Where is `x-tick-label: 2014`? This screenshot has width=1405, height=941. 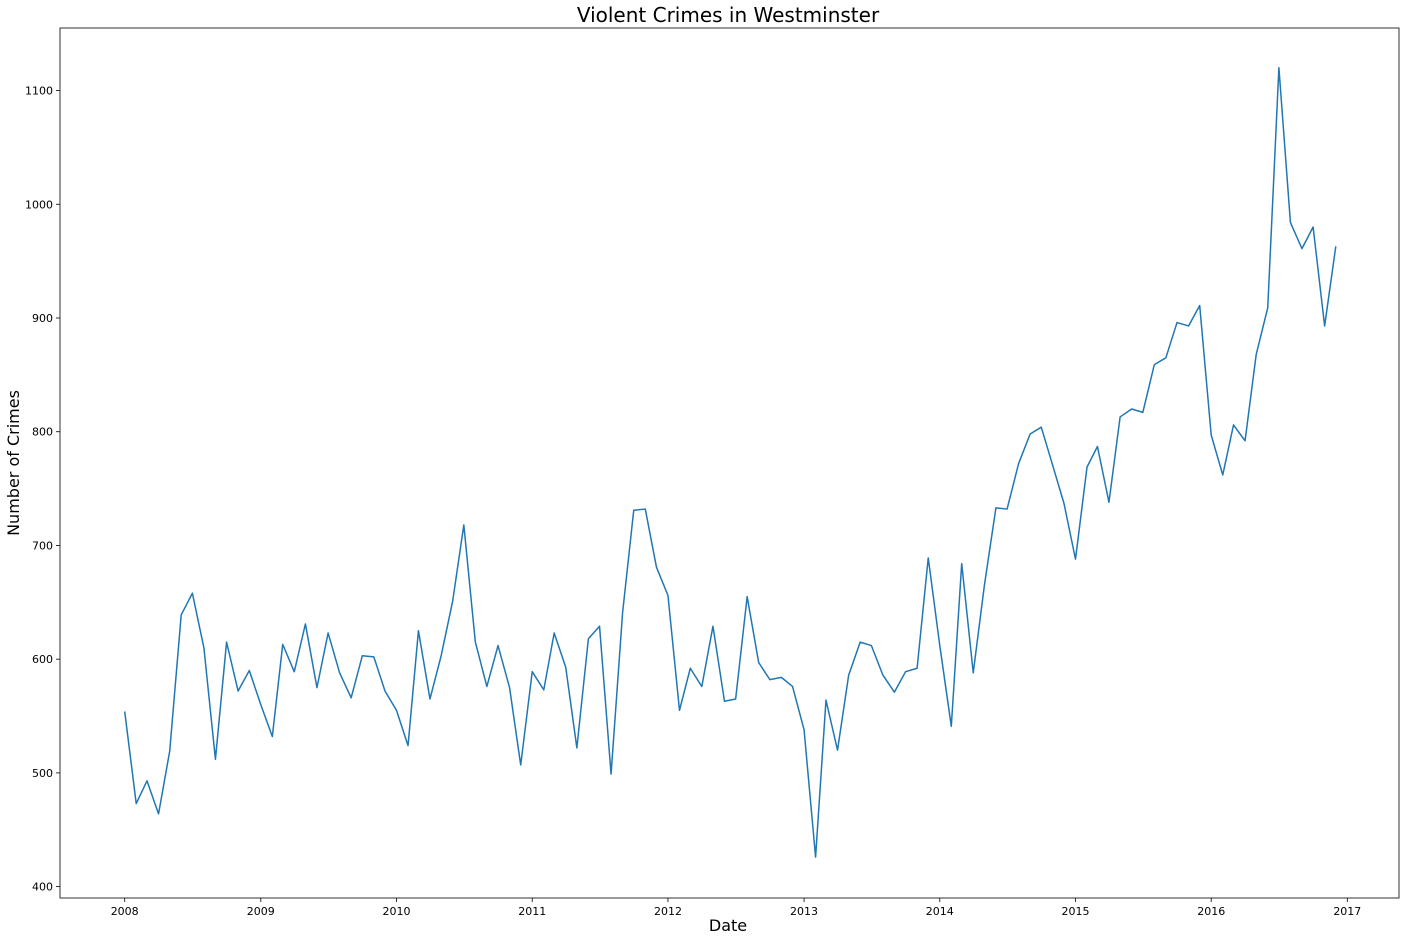 x-tick-label: 2014 is located at coordinates (940, 911).